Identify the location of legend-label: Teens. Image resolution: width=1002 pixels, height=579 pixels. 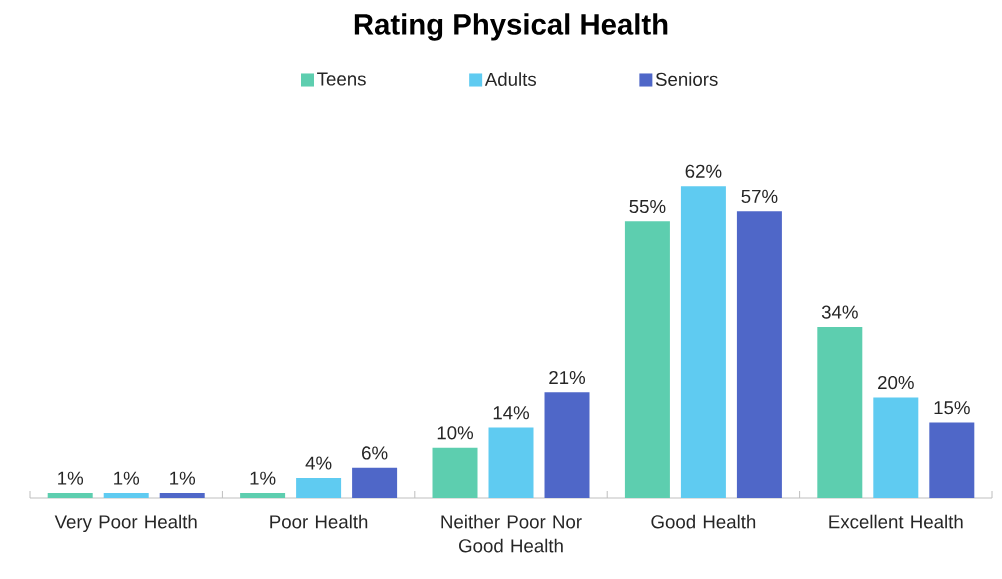
(341, 79).